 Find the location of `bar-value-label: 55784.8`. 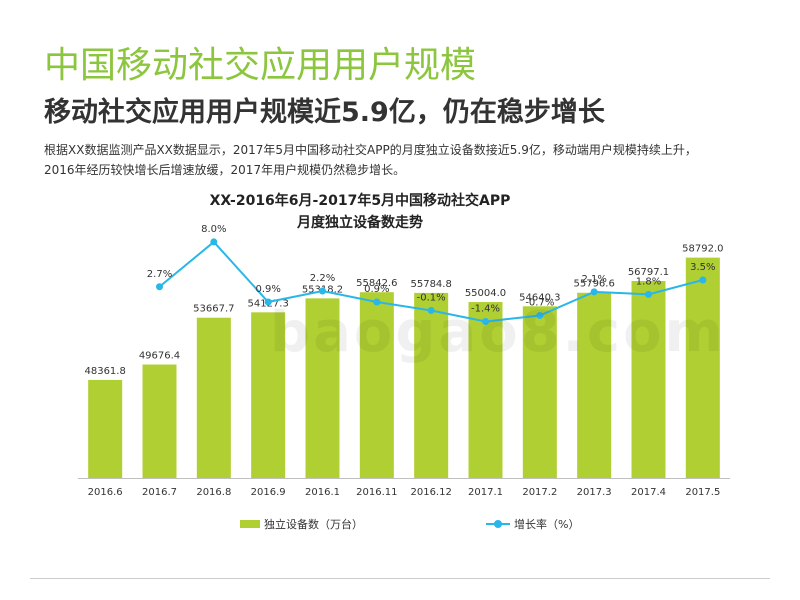

bar-value-label: 55784.8 is located at coordinates (430, 284).